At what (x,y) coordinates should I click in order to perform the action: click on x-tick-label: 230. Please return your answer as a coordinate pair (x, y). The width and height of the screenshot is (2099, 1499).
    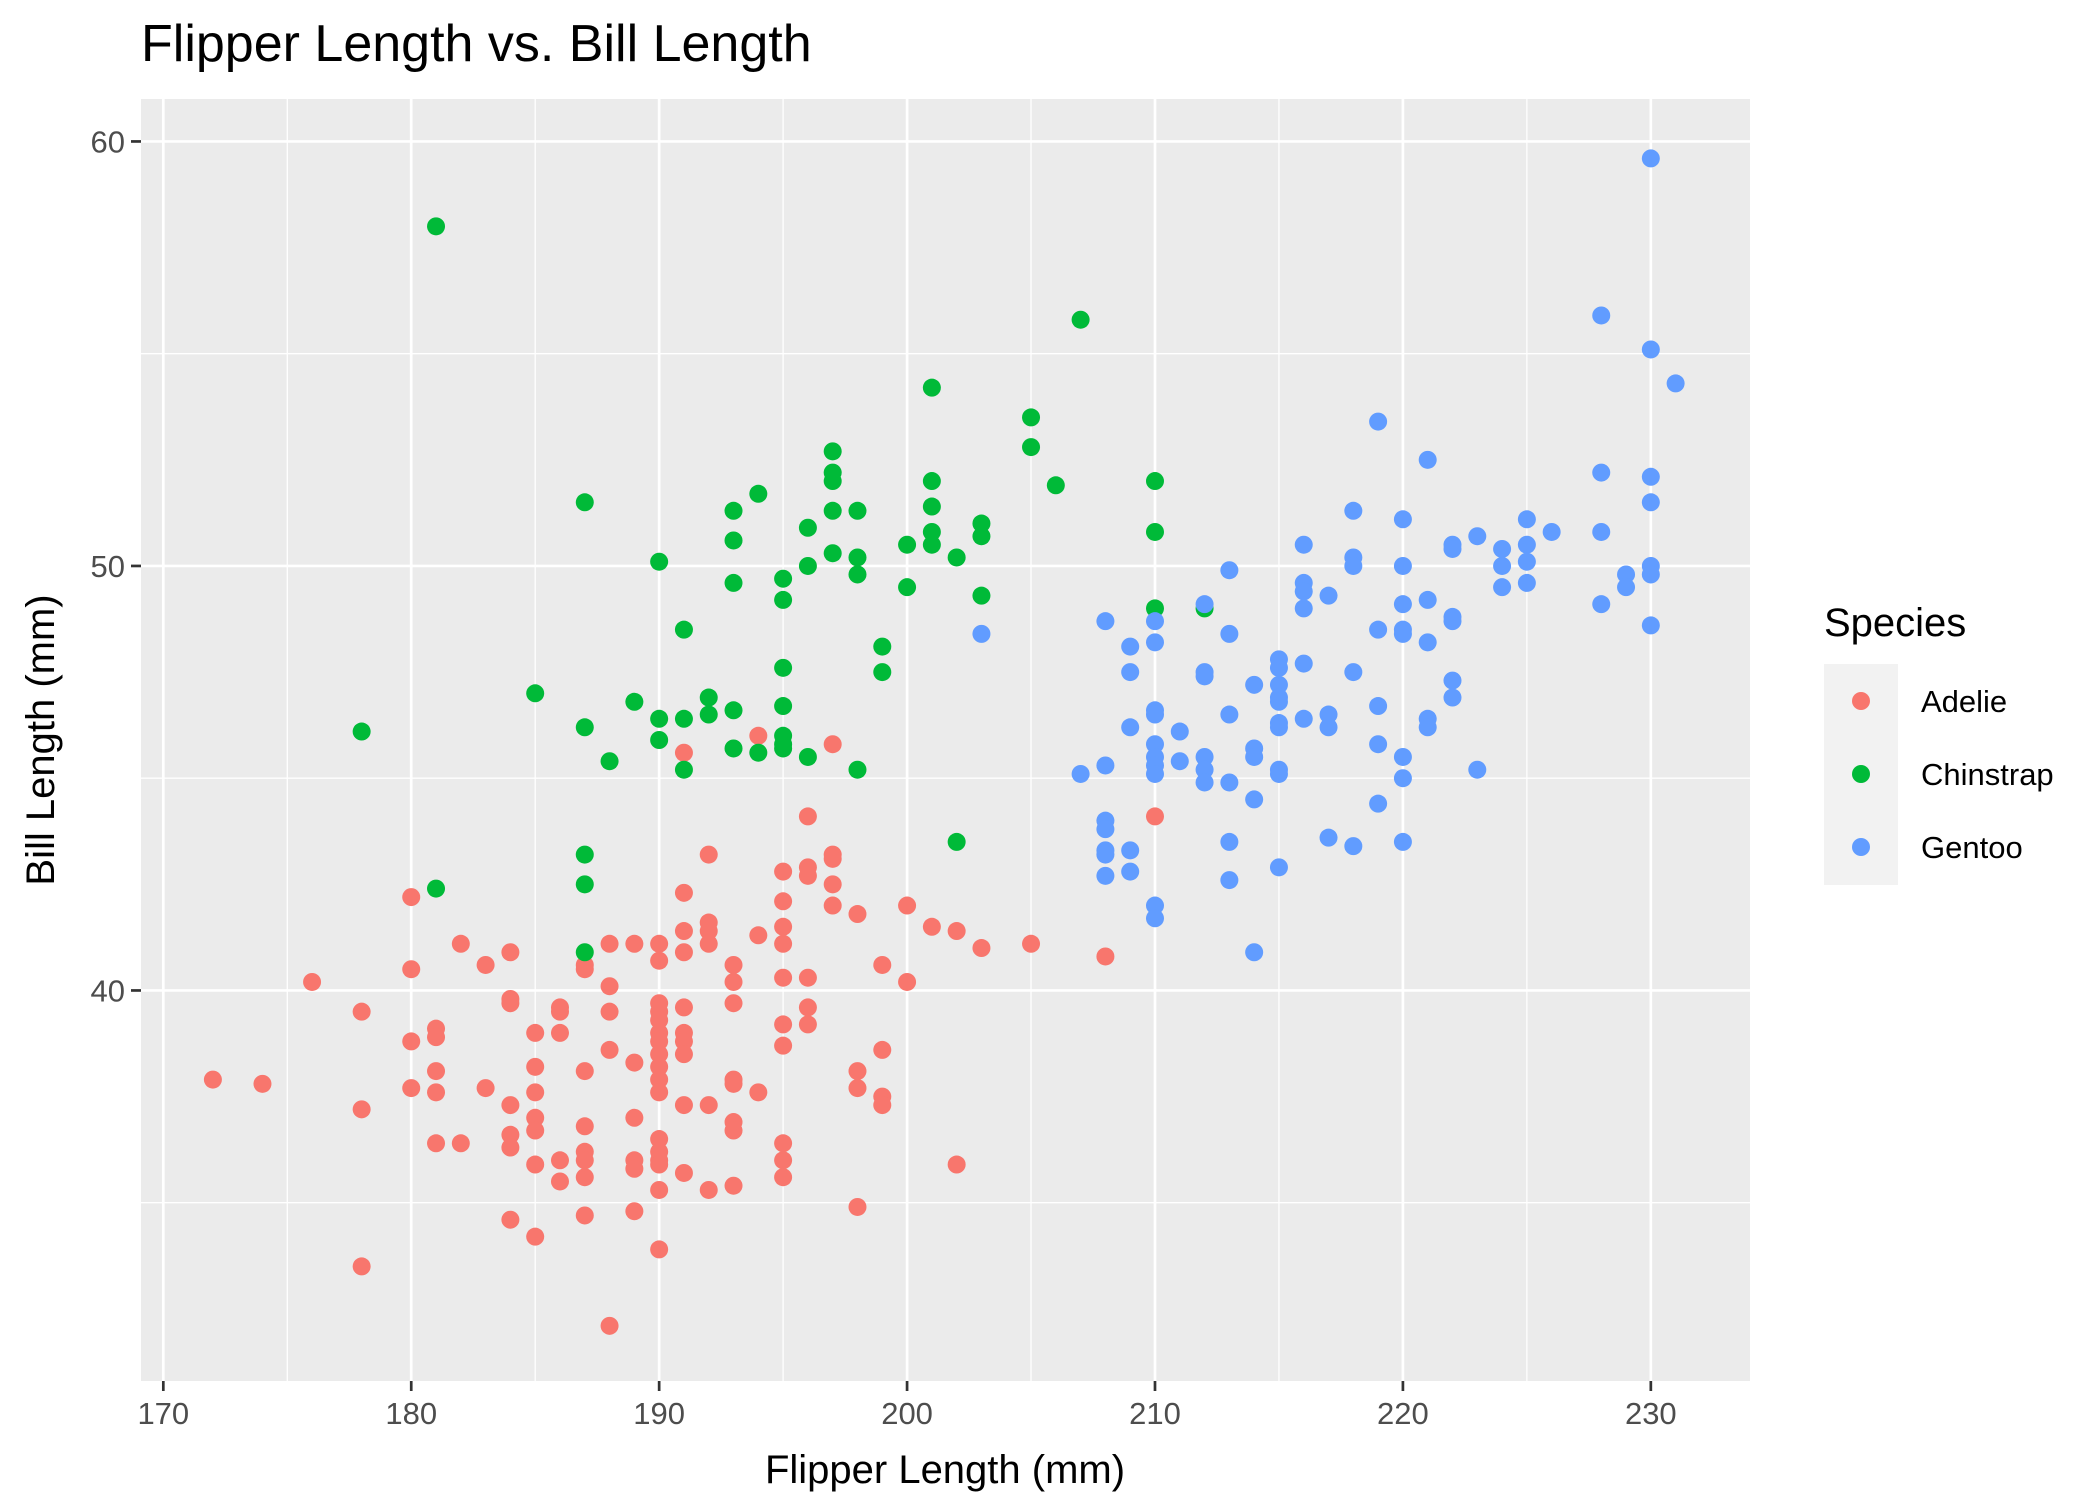
    Looking at the image, I should click on (1651, 1413).